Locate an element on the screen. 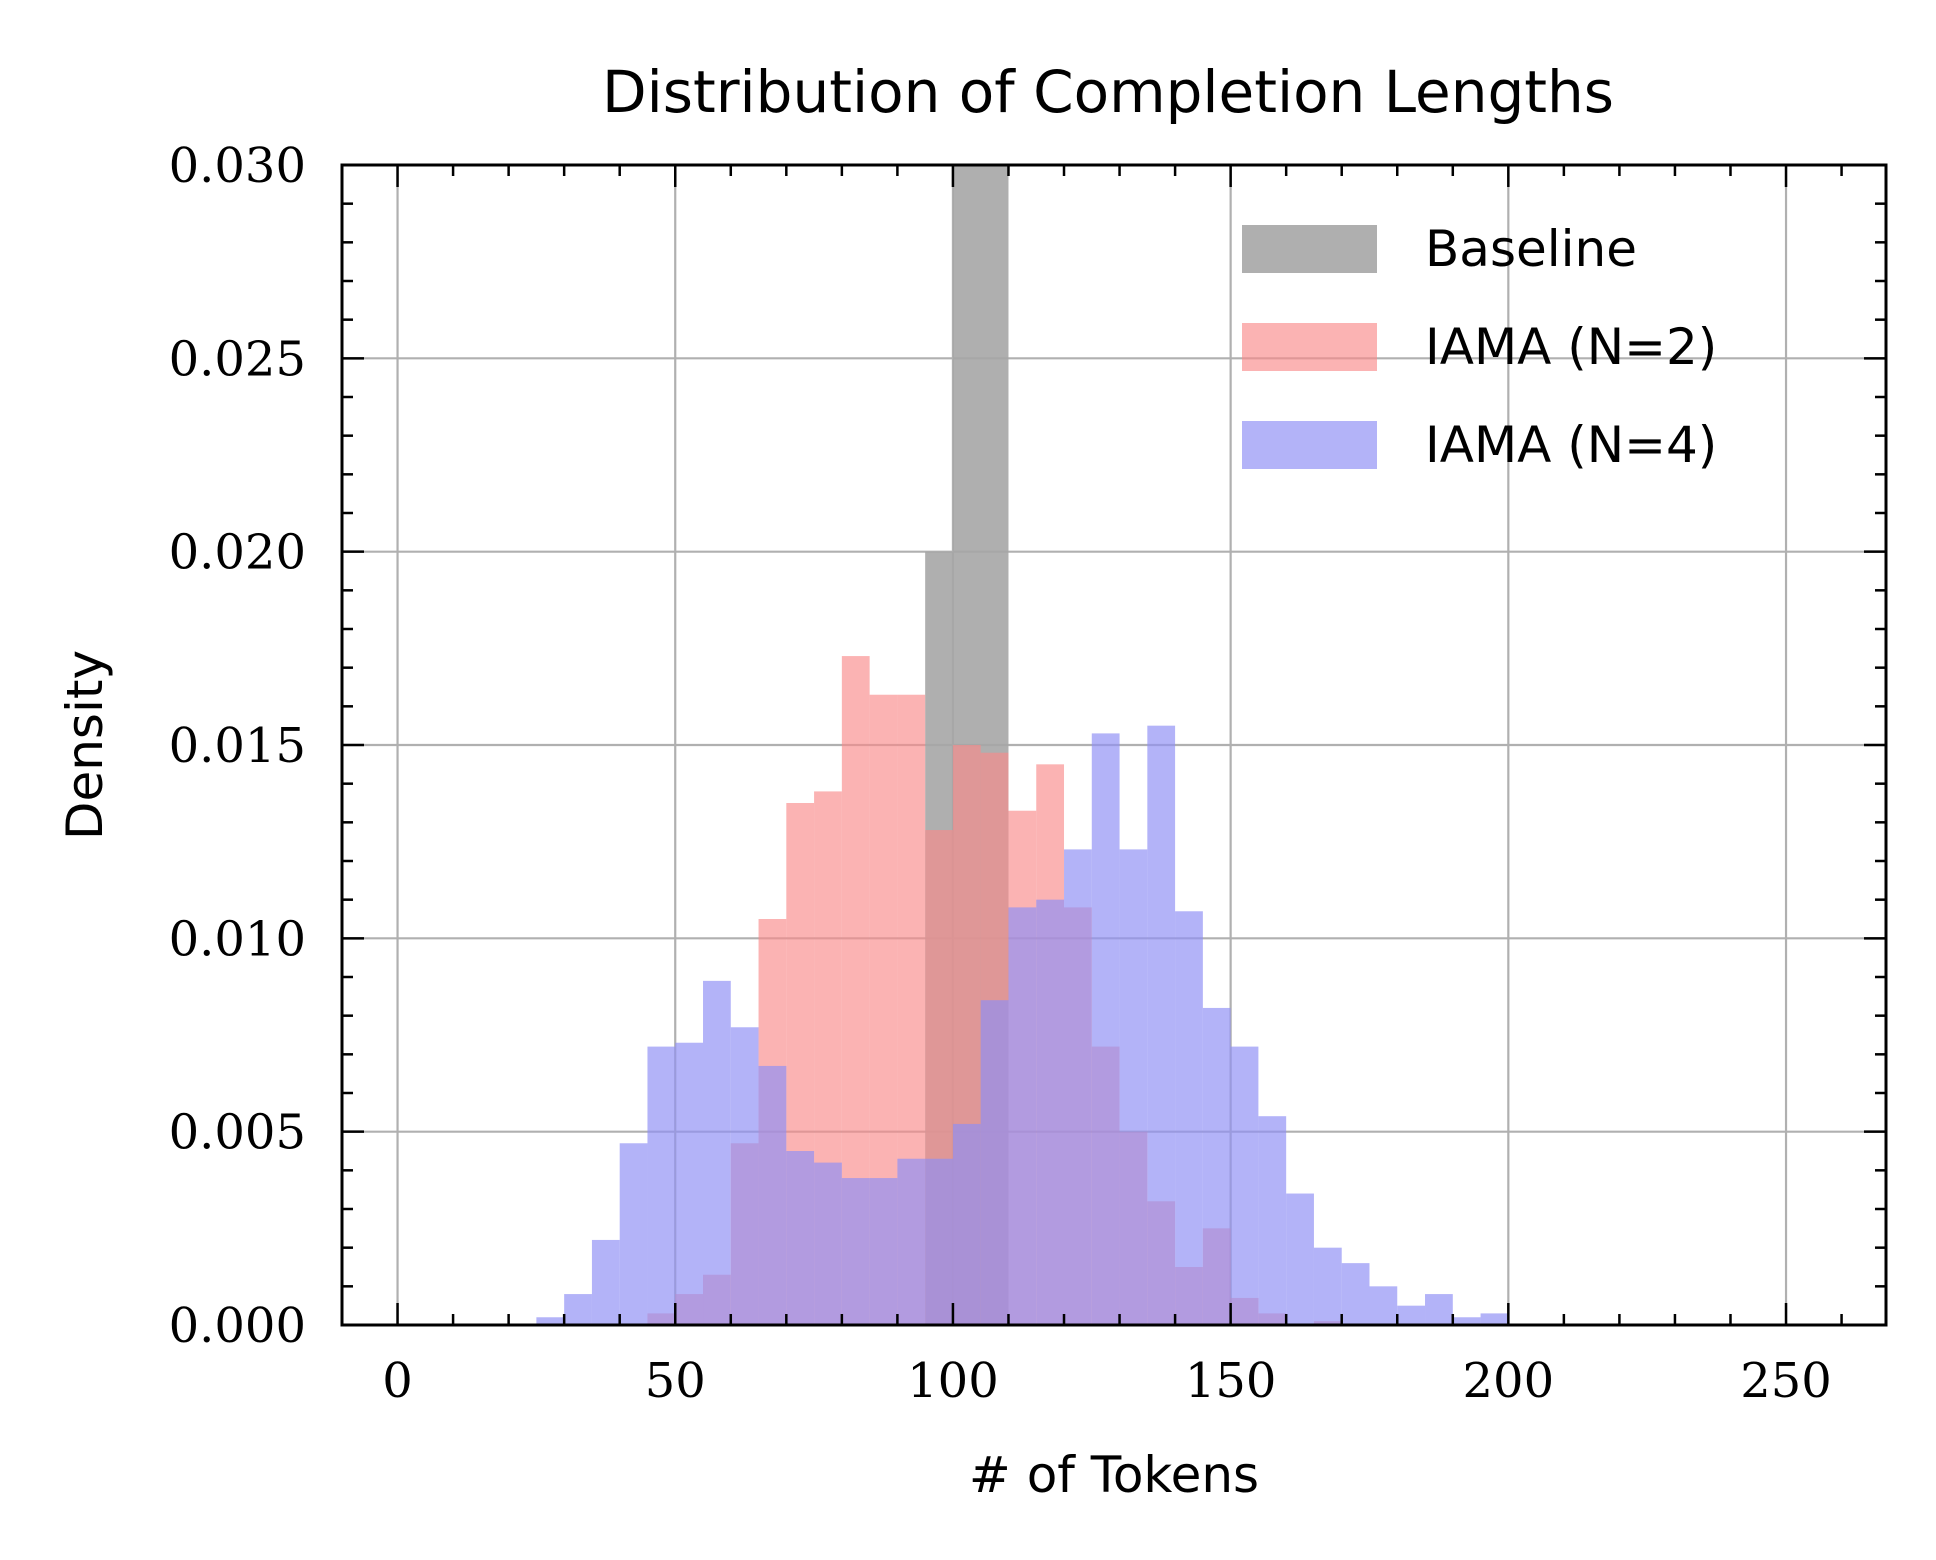  legend-label: IAMA (N=2) is located at coordinates (1571, 347).